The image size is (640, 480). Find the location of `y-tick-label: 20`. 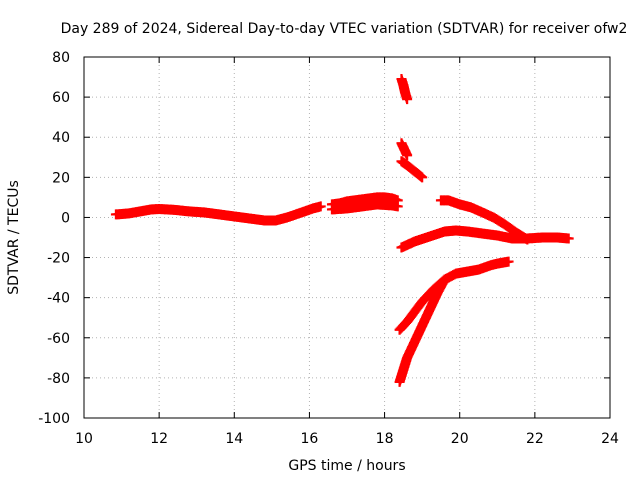

y-tick-label: 20 is located at coordinates (61, 178).